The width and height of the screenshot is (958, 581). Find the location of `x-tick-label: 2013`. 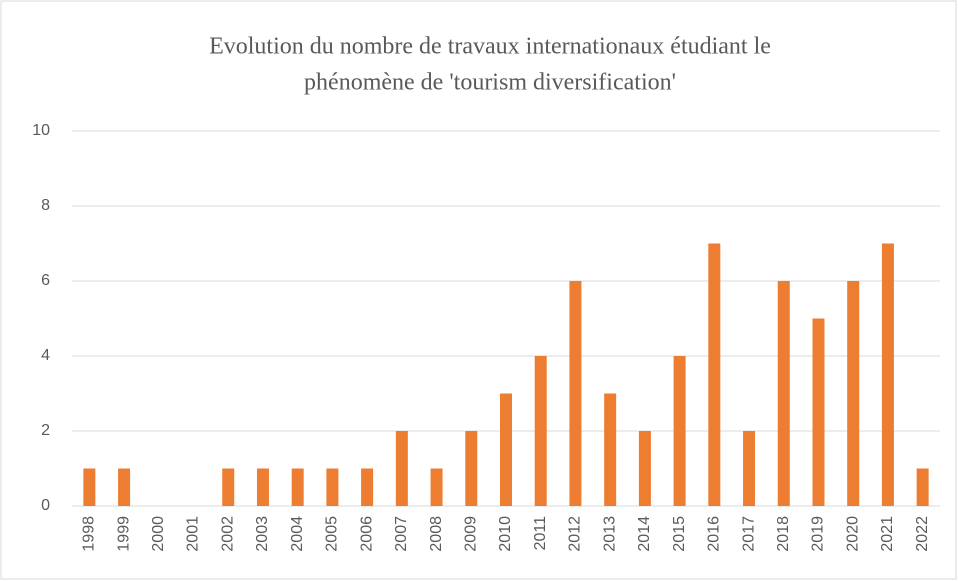

x-tick-label: 2013 is located at coordinates (609, 534).